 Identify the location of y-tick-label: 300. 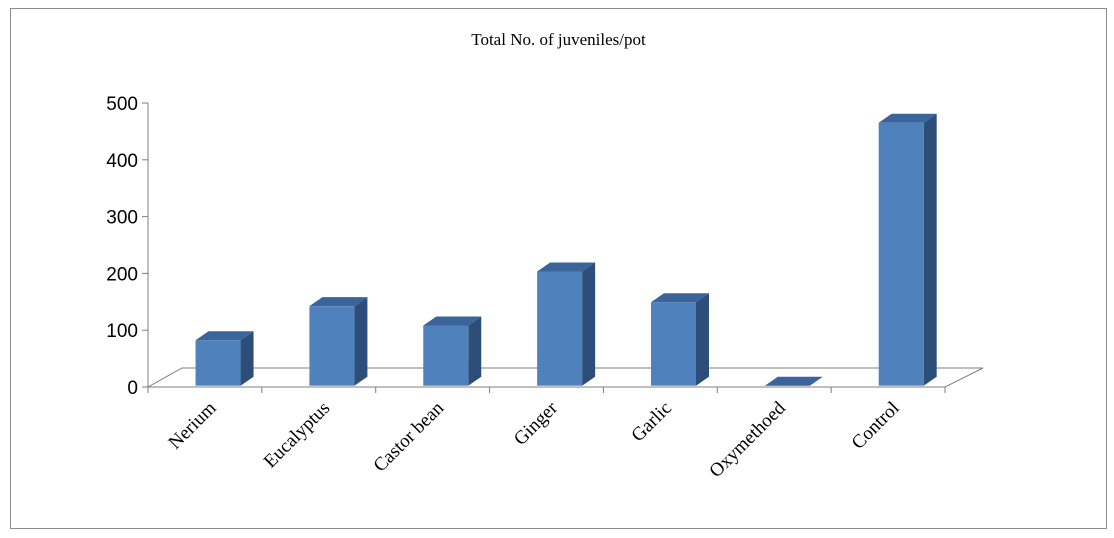
(122, 218).